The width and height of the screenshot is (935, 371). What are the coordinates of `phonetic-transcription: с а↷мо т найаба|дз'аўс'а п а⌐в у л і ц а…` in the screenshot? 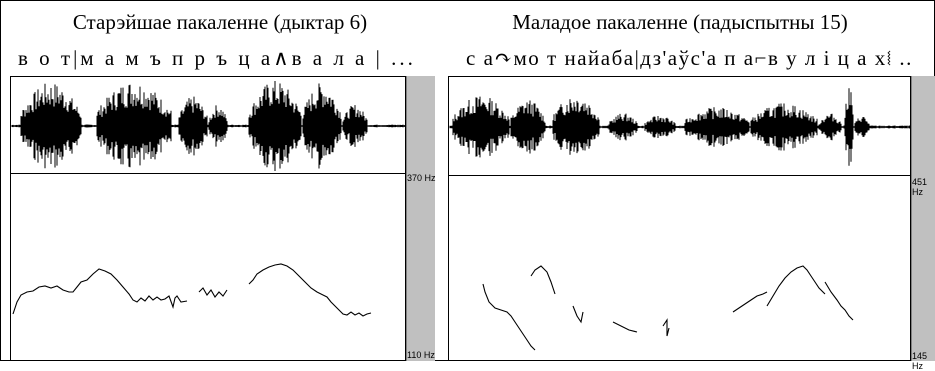 It's located at (689, 58).